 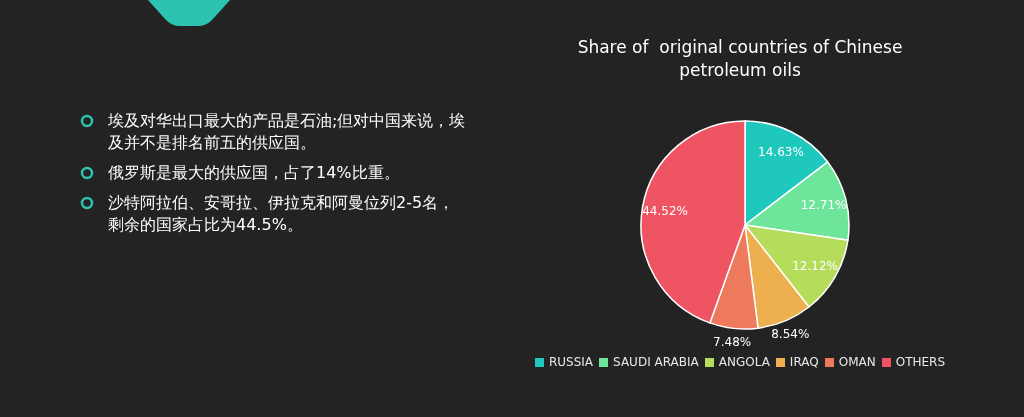 I want to click on data-label: 14.63%, so click(x=781, y=152).